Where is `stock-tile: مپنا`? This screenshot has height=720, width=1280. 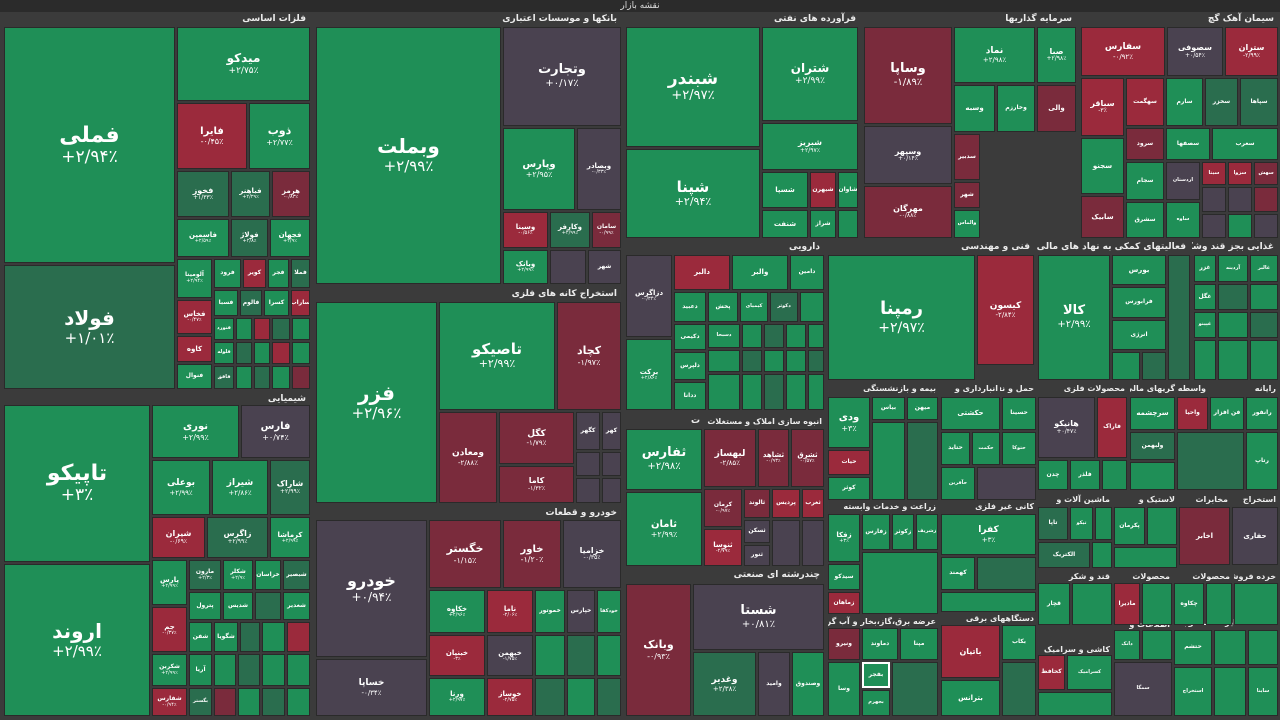
stock-tile: مپنا is located at coordinates (919, 644).